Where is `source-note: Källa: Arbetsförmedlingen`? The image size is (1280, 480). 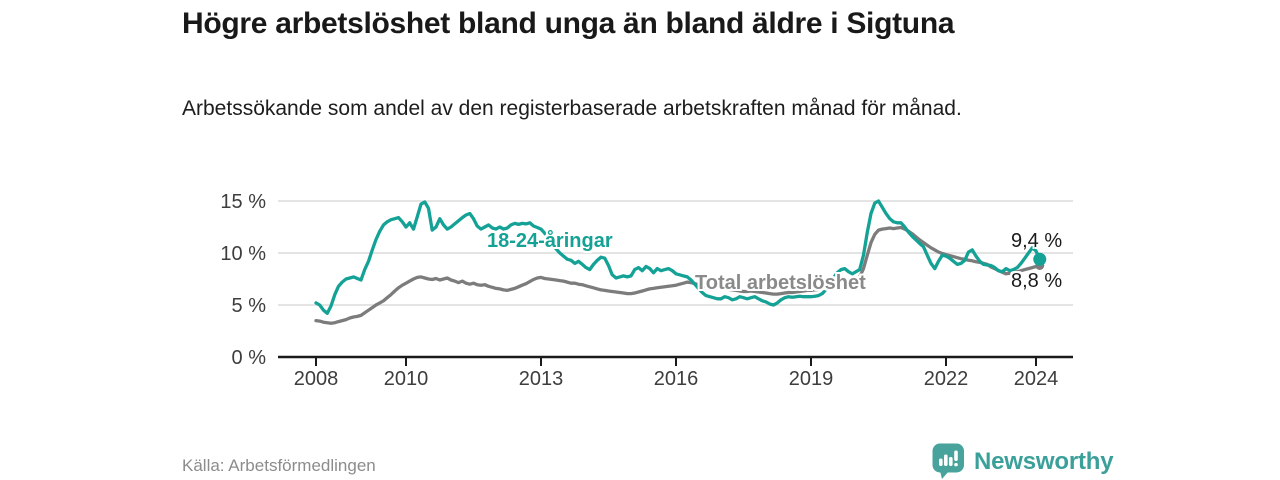
source-note: Källa: Arbetsförmedlingen is located at coordinates (279, 465).